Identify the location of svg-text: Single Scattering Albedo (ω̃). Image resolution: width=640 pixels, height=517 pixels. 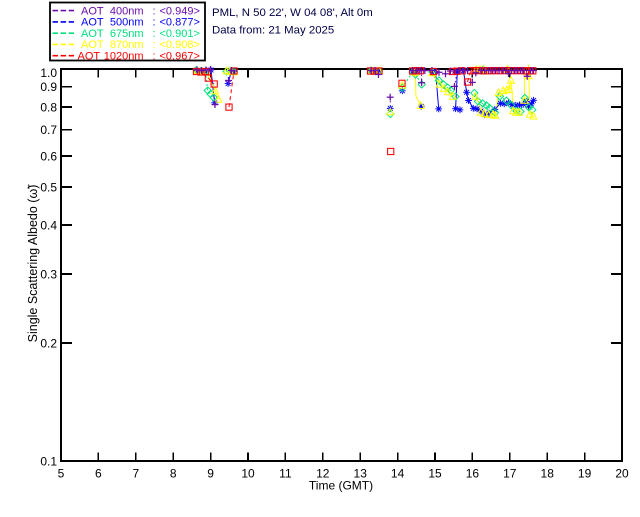
(33, 263).